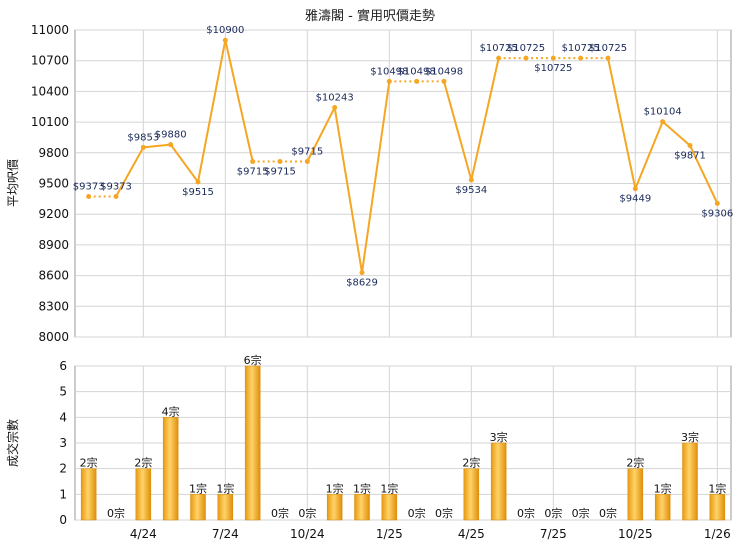  Describe the element at coordinates (307, 534) in the screenshot. I see `x-tick-label: 10/24` at that location.